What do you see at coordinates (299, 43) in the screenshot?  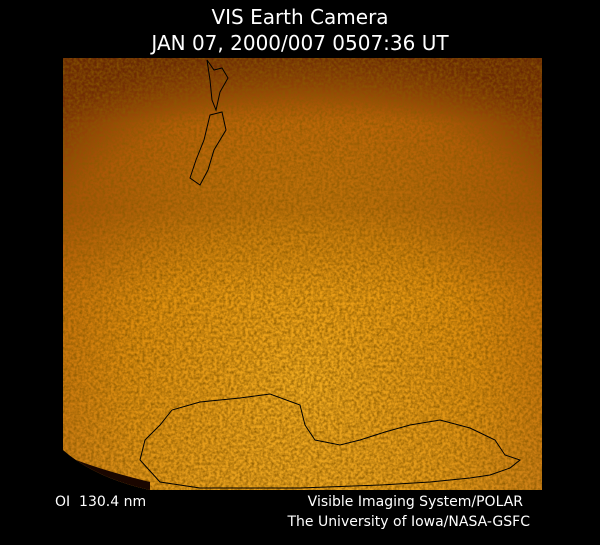 I see `timestamp: JAN 07, 2000/007 0507:36 UT` at bounding box center [299, 43].